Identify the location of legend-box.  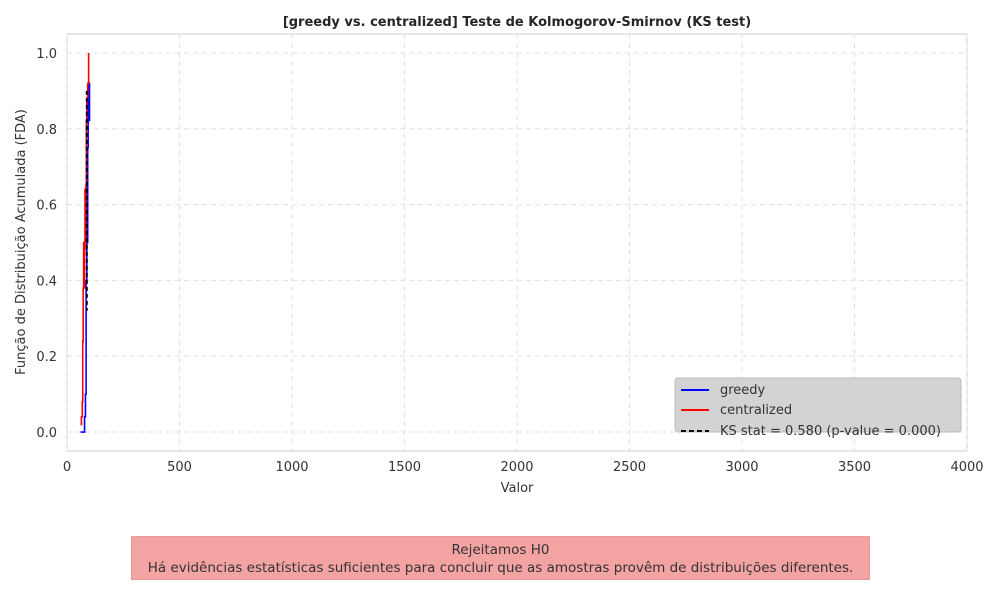
(818, 405).